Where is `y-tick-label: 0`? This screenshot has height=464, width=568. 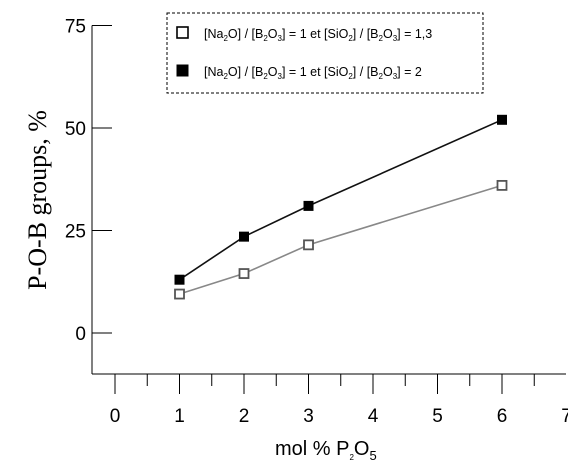 y-tick-label: 0 is located at coordinates (80, 334).